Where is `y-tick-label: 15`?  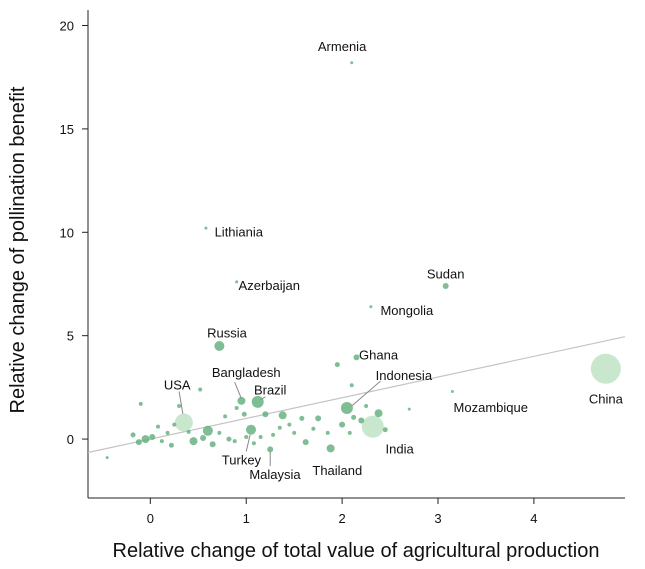 y-tick-label: 15 is located at coordinates (67, 129).